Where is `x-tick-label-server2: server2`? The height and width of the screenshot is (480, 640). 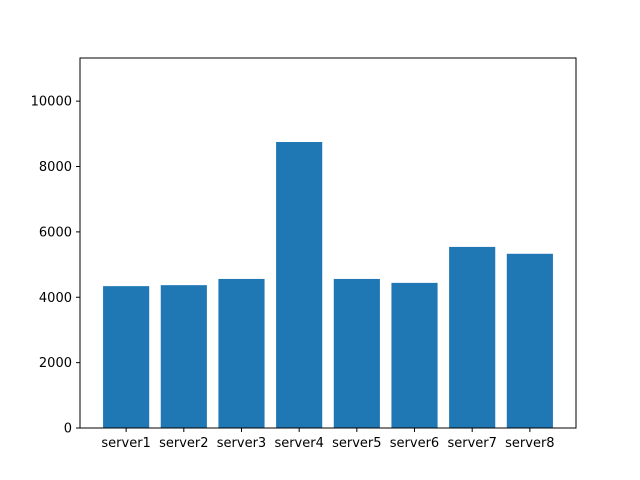 x-tick-label-server2: server2 is located at coordinates (183, 443).